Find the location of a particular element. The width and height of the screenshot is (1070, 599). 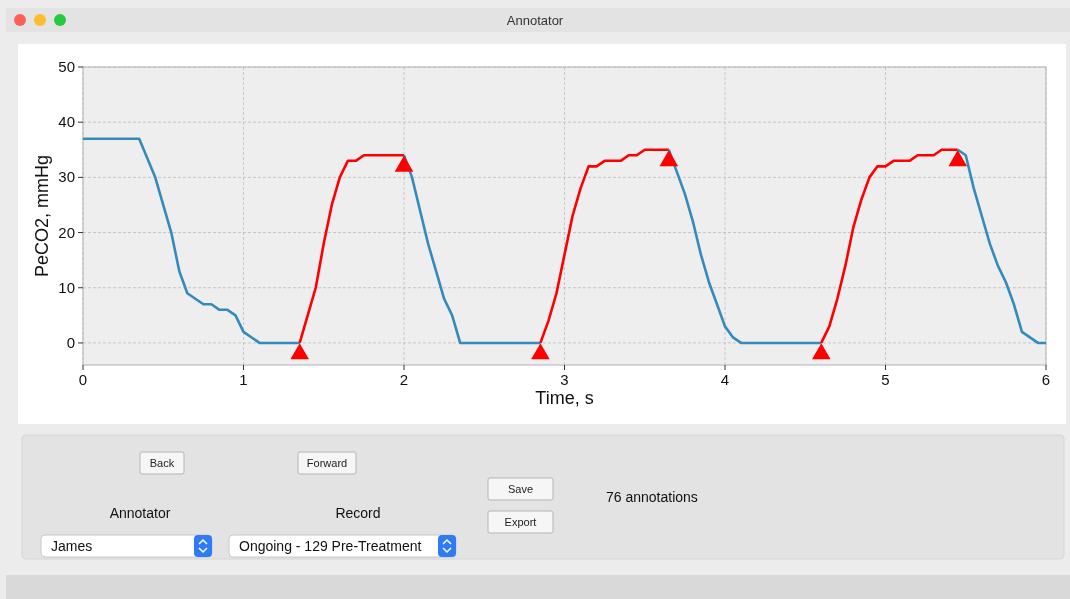

y-tick-label: 0 is located at coordinates (70, 342).